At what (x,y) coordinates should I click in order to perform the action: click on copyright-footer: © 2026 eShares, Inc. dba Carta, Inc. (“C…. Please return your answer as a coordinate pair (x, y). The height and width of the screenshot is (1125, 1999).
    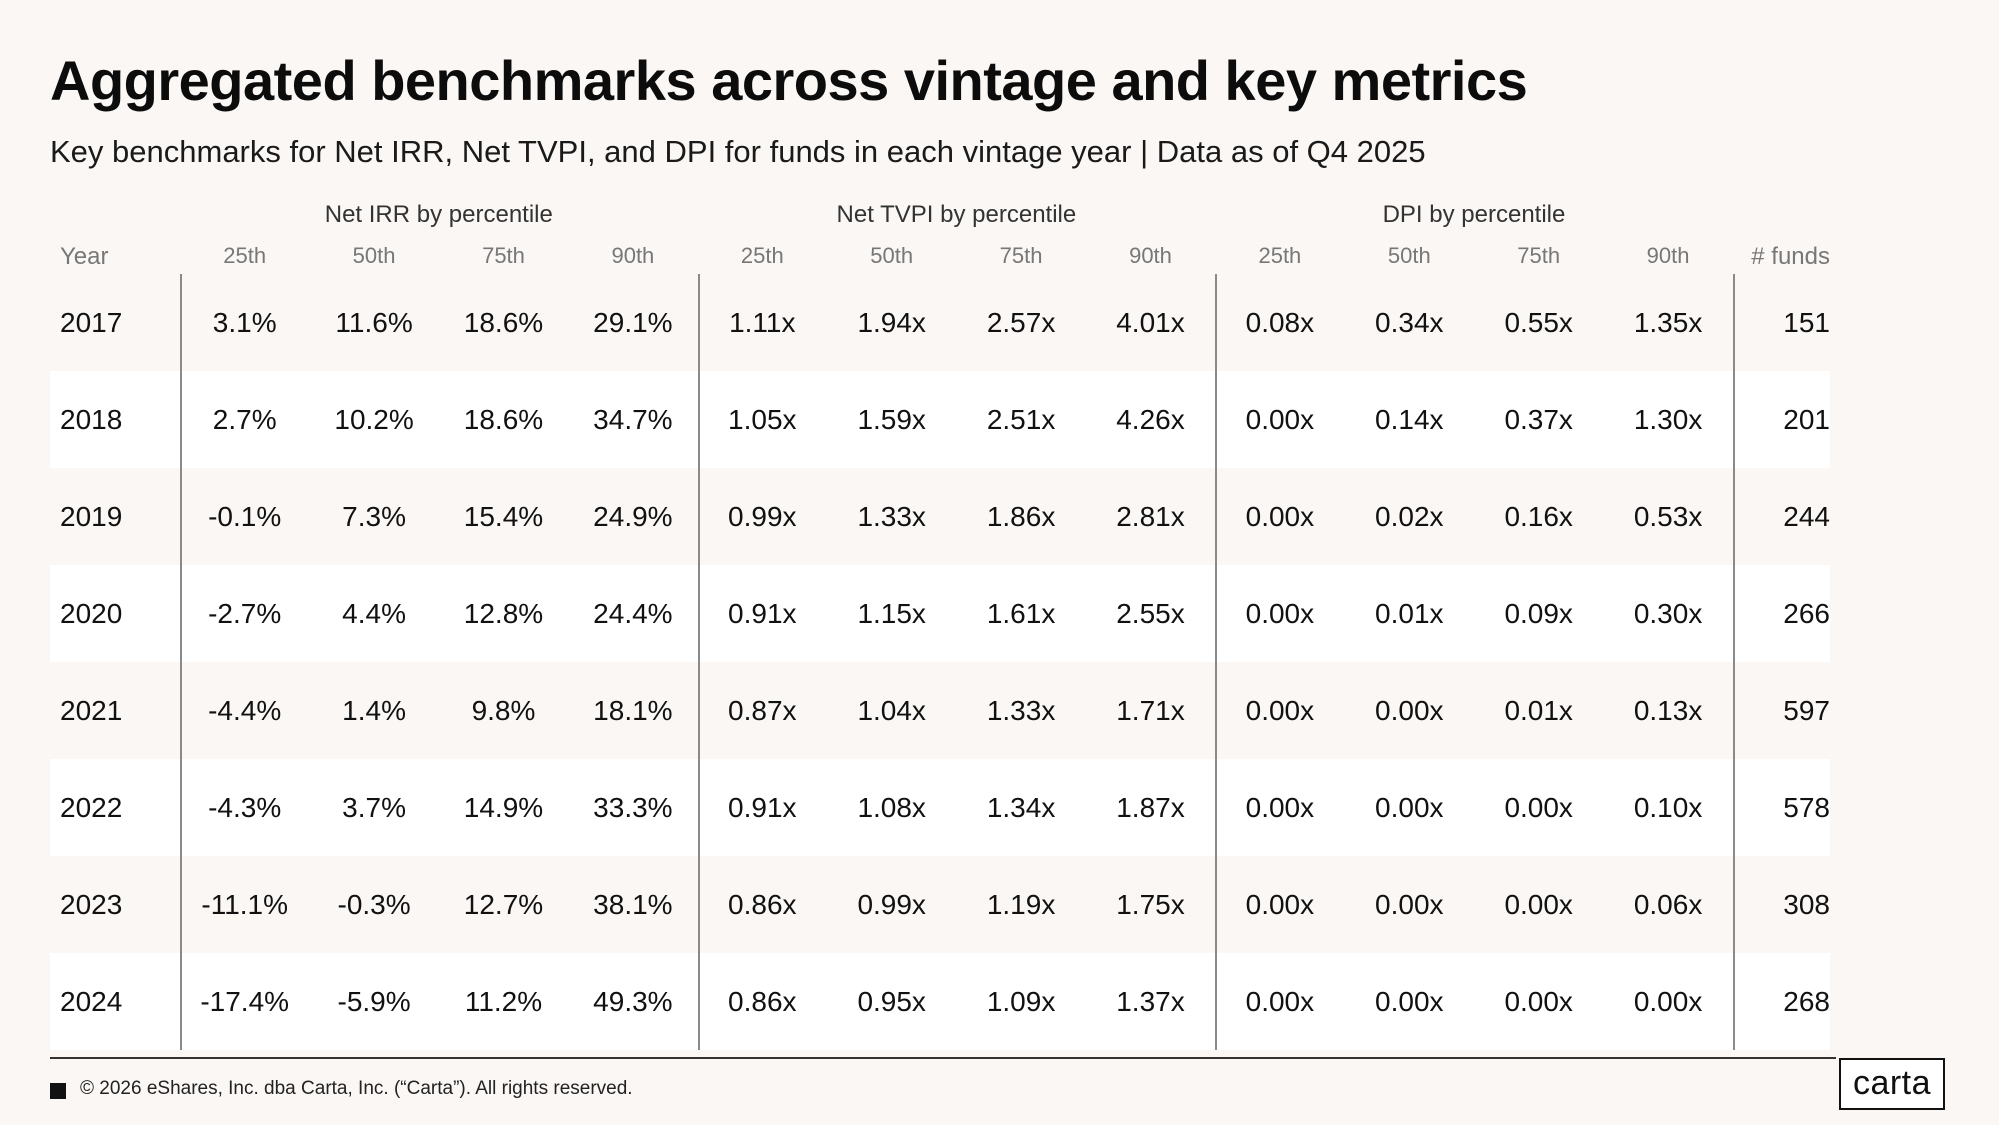
    Looking at the image, I should click on (356, 1088).